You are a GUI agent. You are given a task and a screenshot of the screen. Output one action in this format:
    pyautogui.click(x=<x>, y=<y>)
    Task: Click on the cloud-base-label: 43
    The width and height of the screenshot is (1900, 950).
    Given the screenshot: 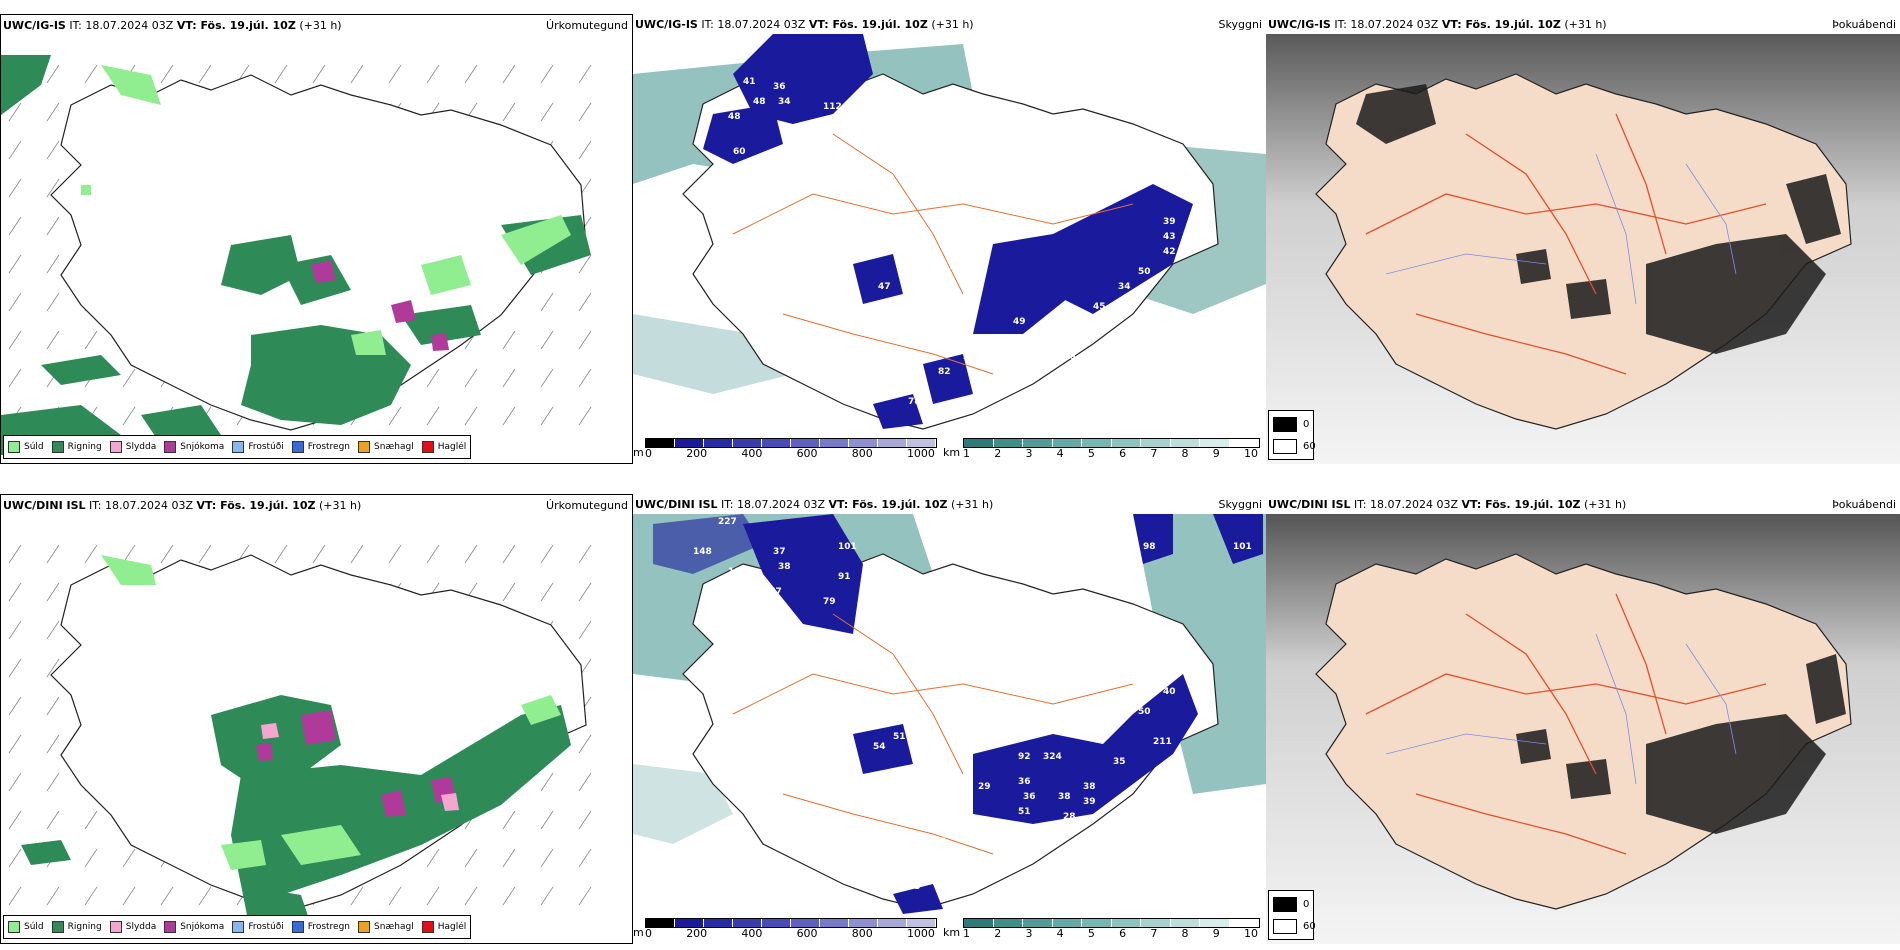 What is the action you would take?
    pyautogui.click(x=1169, y=237)
    